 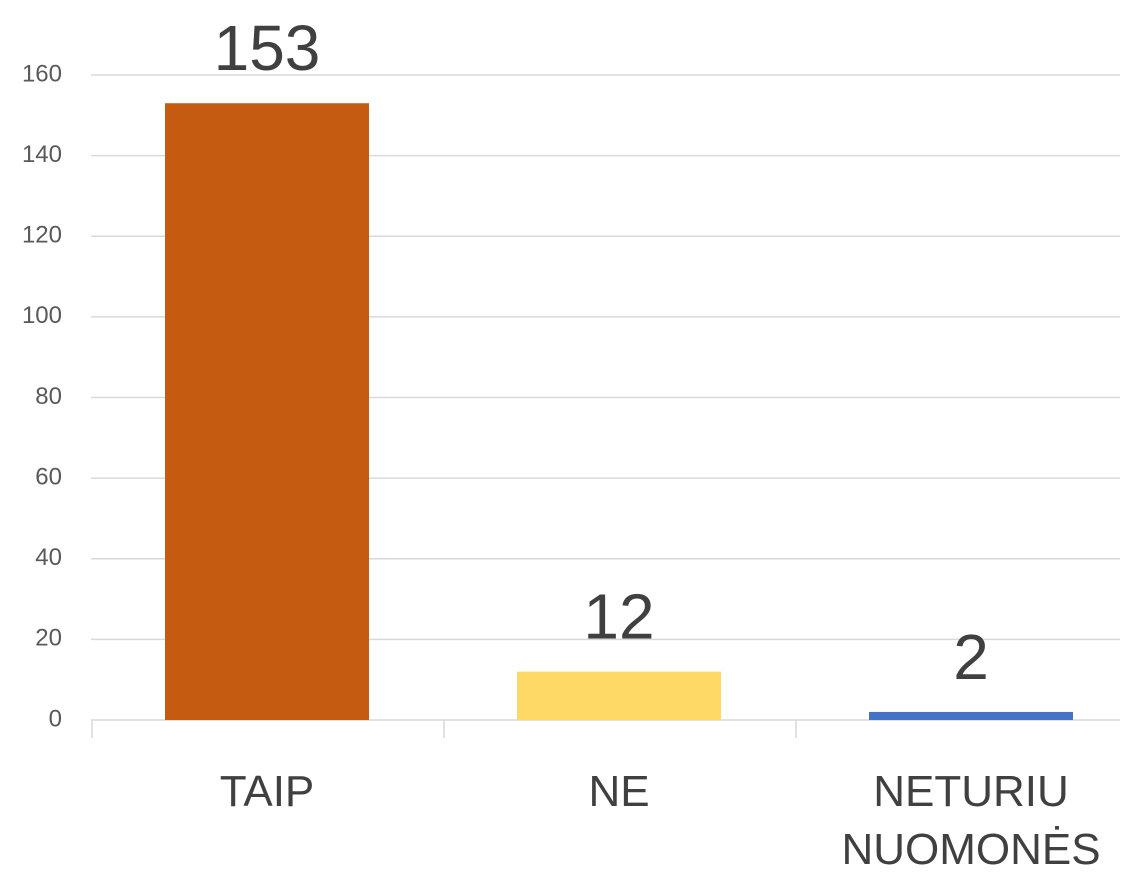 What do you see at coordinates (42, 154) in the screenshot?
I see `y-tick-label: 140` at bounding box center [42, 154].